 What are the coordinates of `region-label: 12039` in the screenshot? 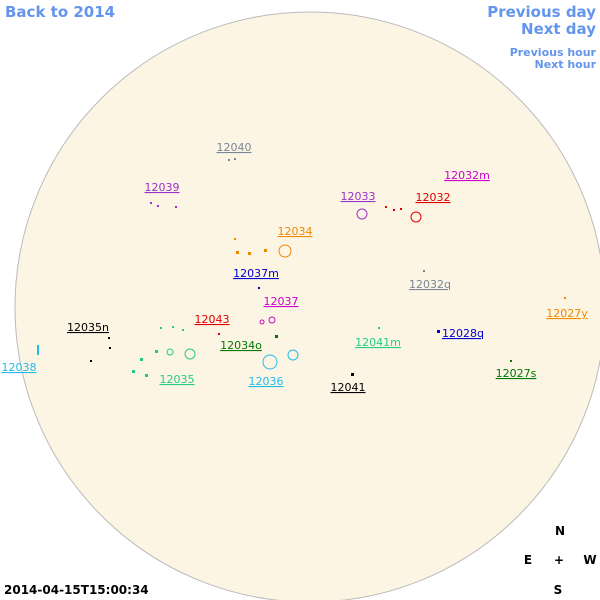 It's located at (162, 187).